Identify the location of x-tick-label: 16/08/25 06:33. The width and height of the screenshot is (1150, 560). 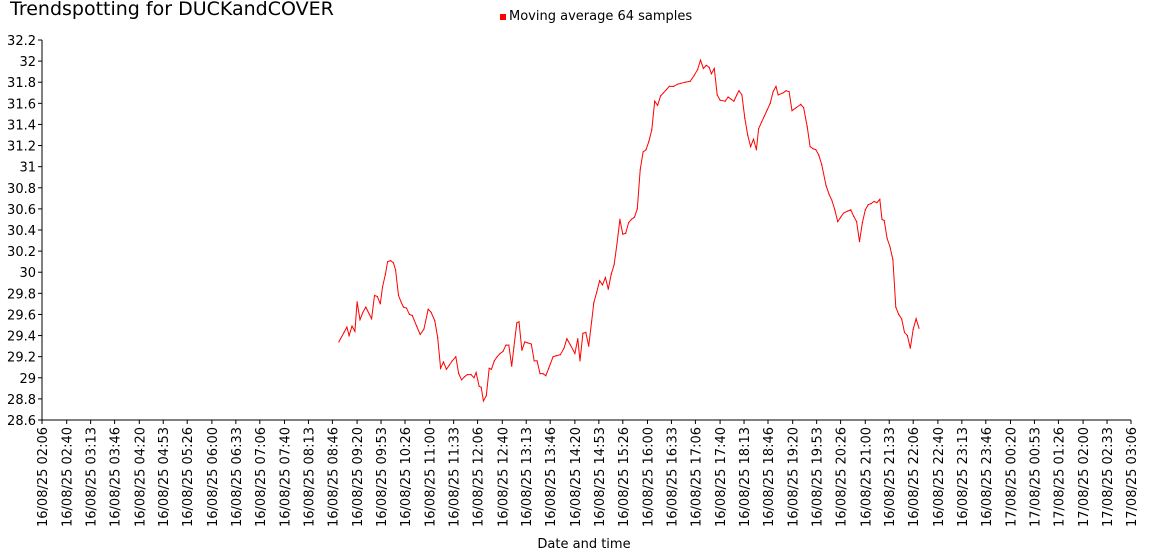
(237, 477).